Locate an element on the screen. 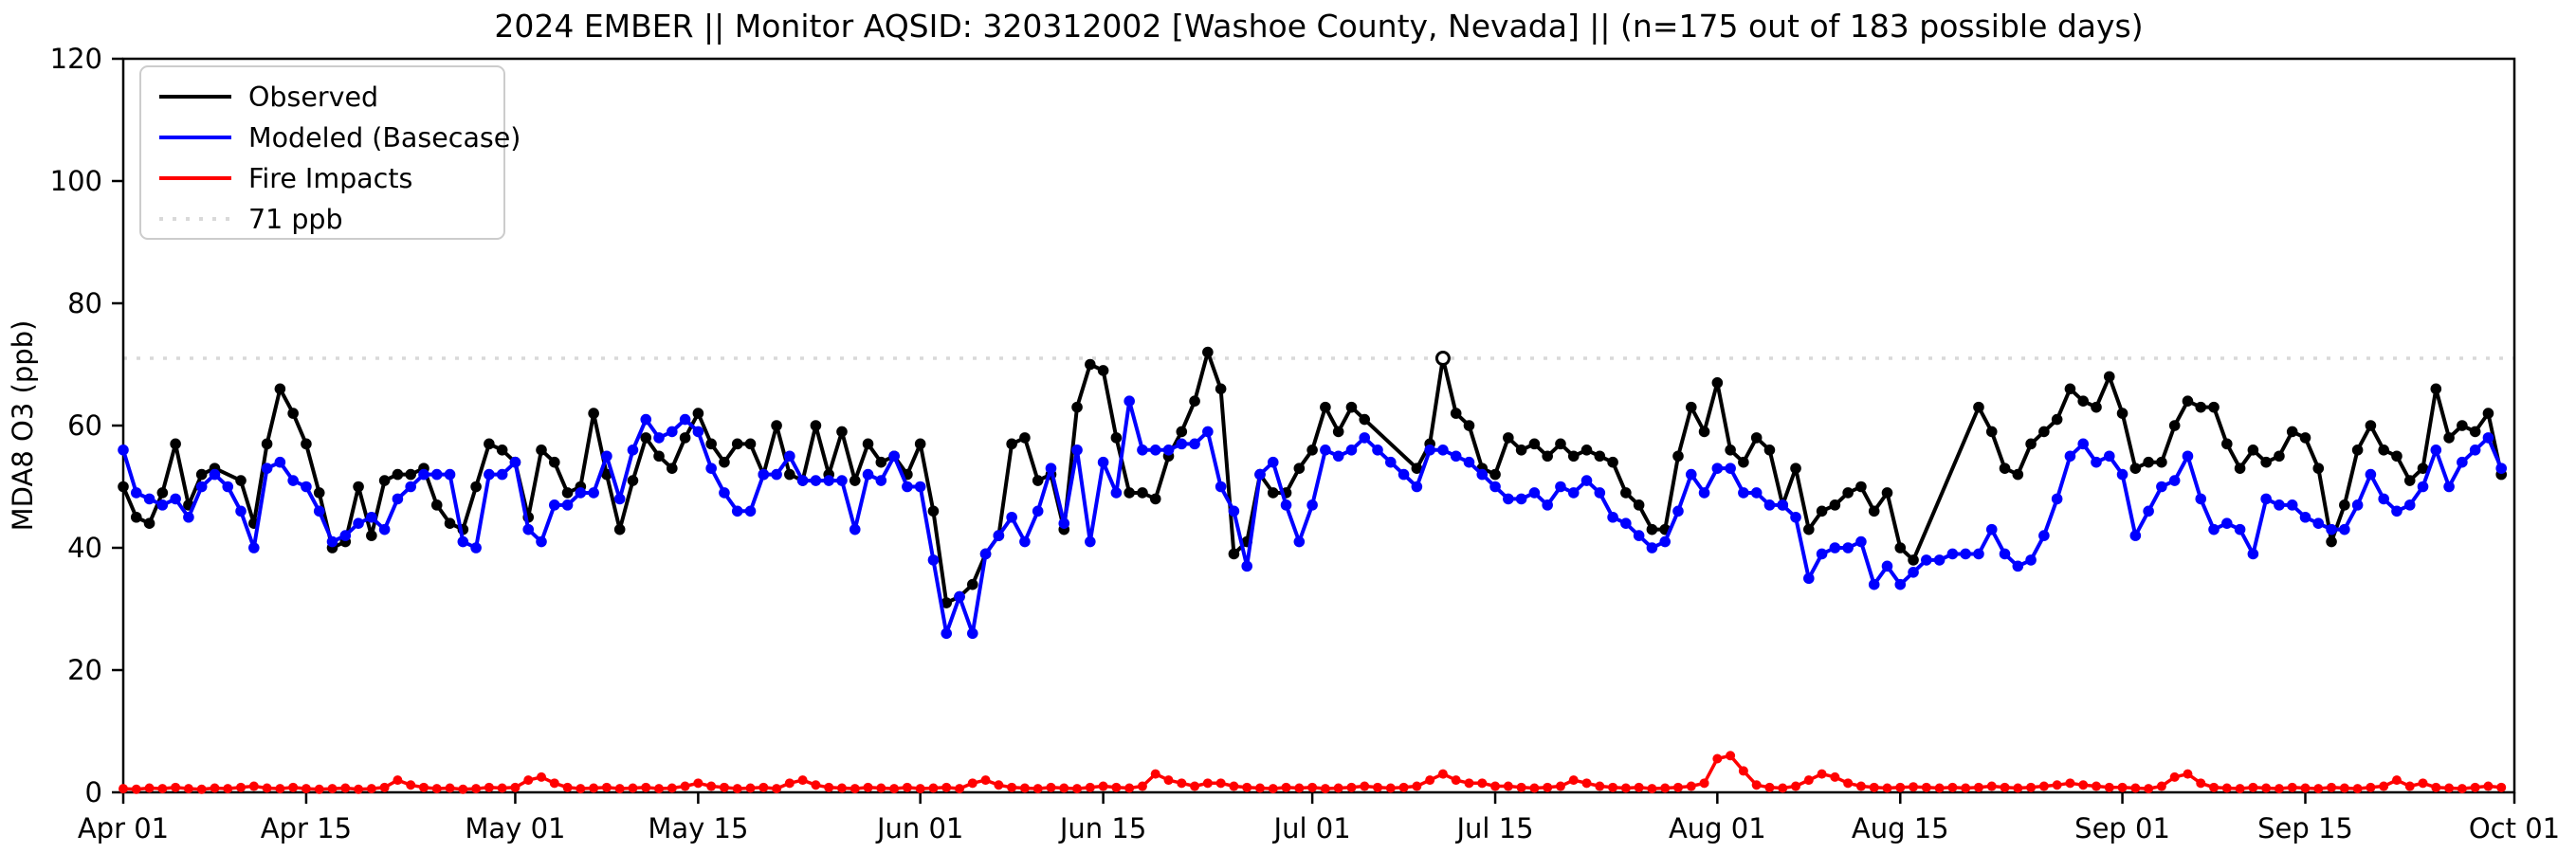  y-tick-label: 60 is located at coordinates (84, 425).